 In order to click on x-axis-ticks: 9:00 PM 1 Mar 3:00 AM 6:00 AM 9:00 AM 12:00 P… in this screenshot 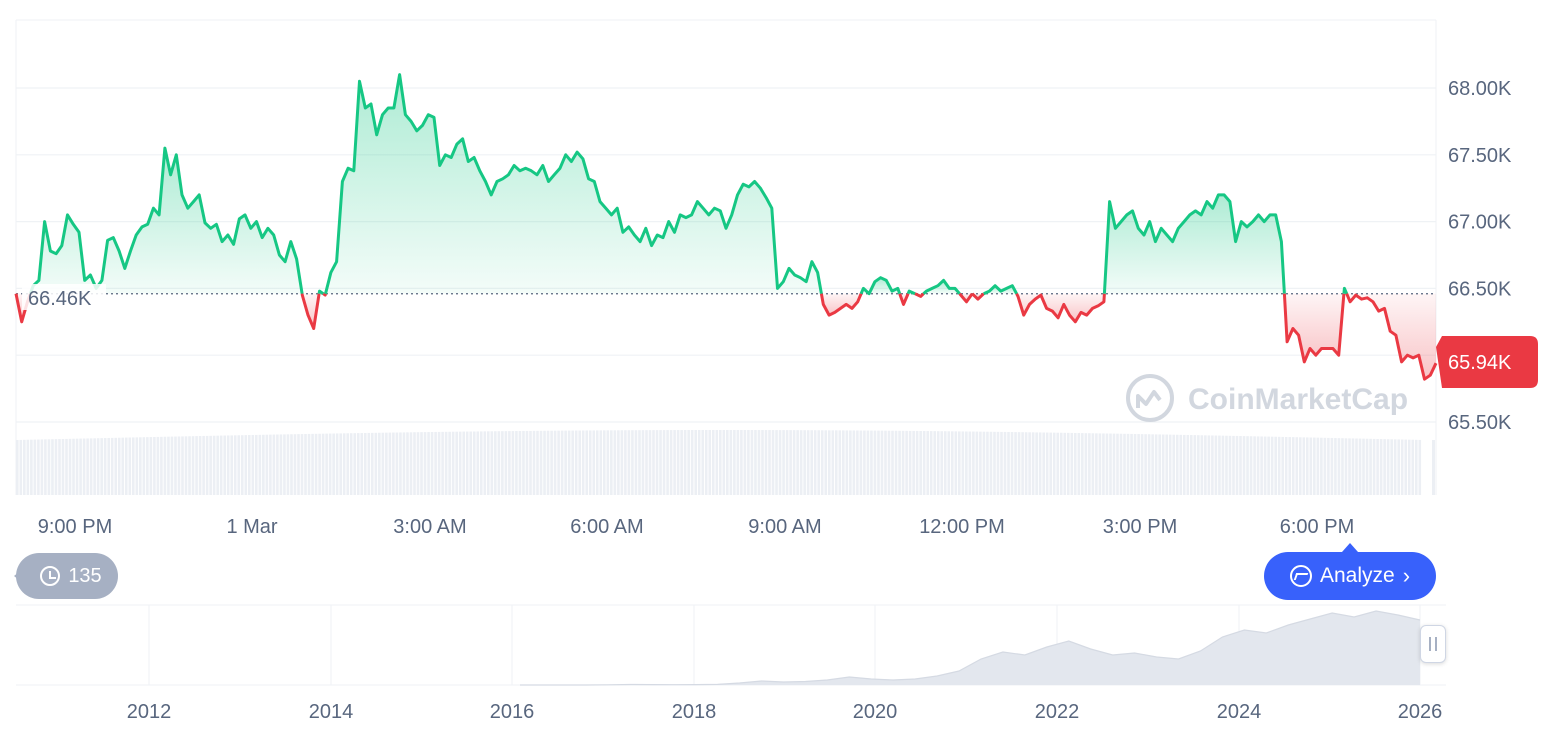, I will do `click(696, 527)`.